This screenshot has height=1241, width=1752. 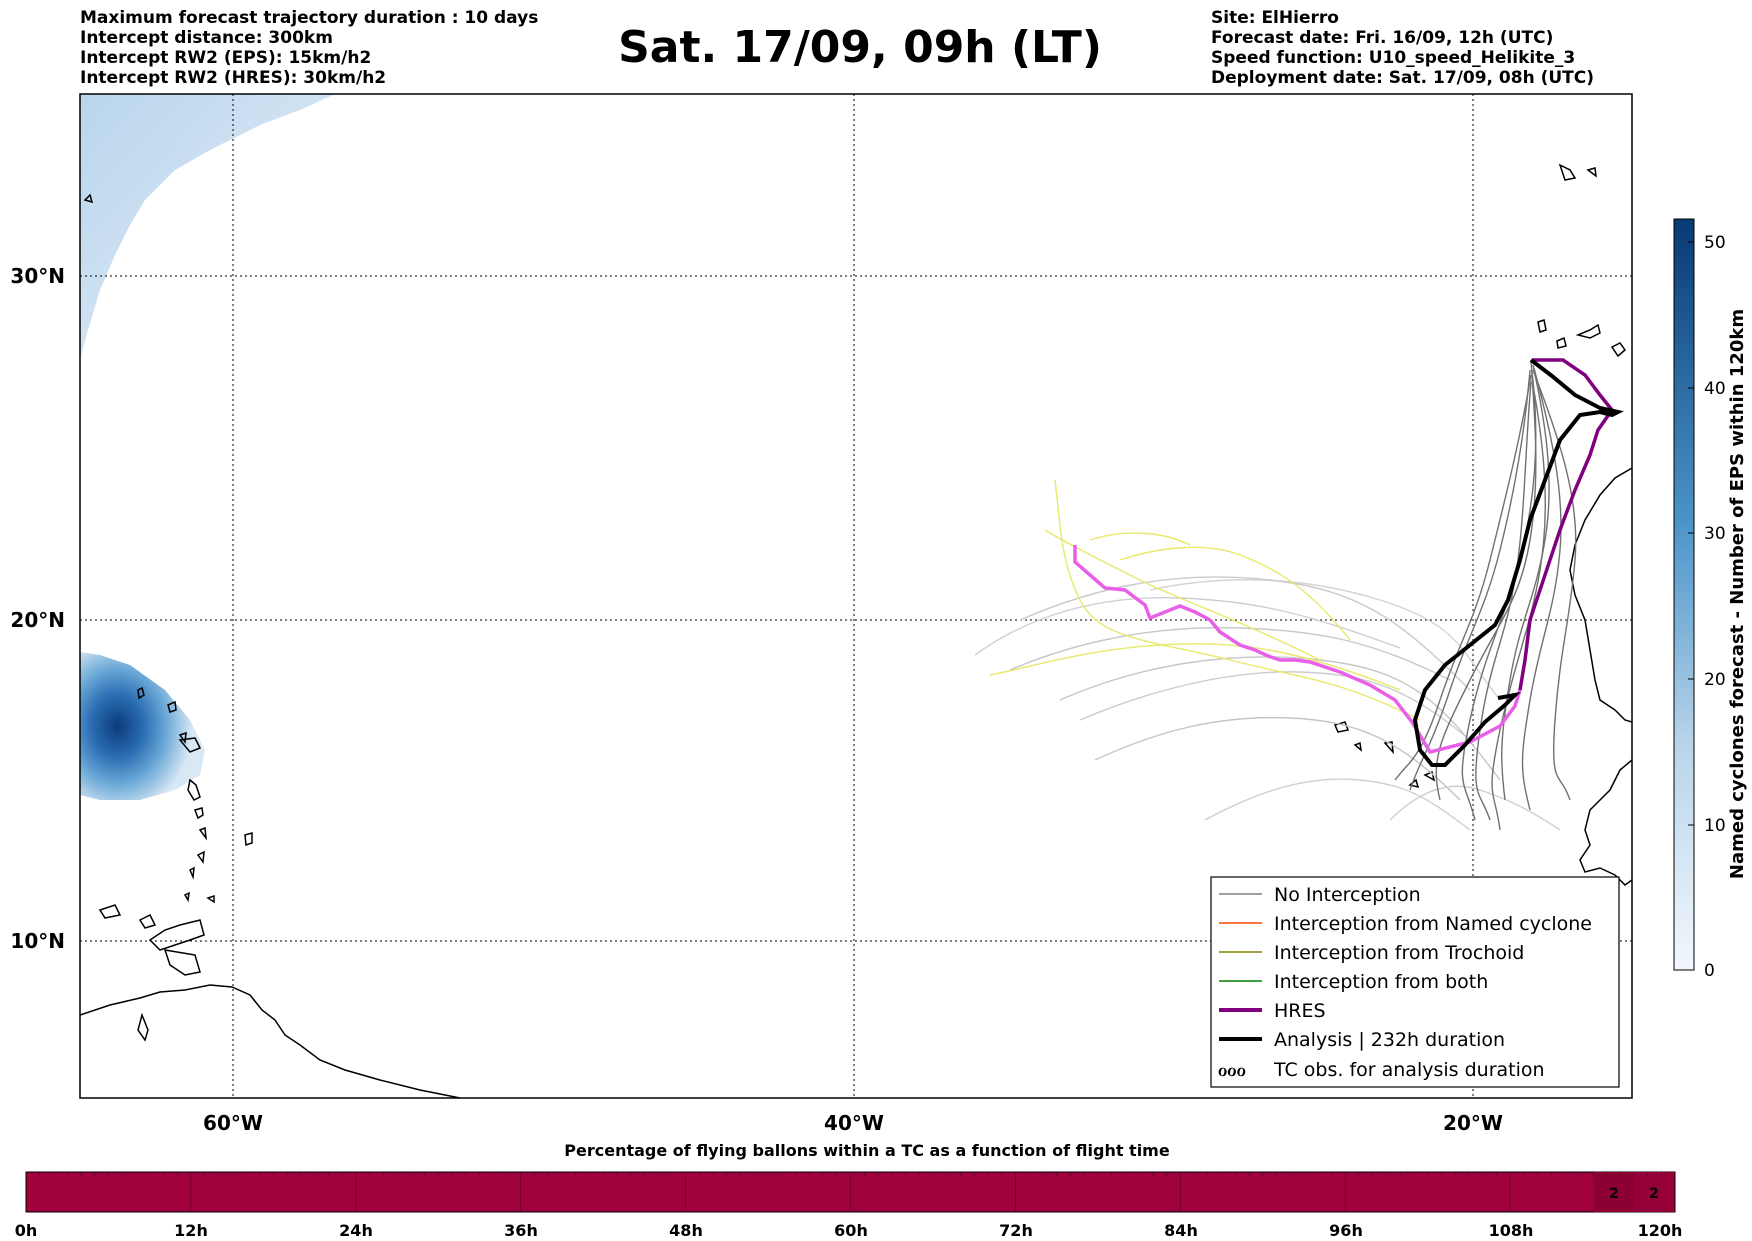 What do you see at coordinates (233, 1123) in the screenshot?
I see `lon-tick-label: 60°W` at bounding box center [233, 1123].